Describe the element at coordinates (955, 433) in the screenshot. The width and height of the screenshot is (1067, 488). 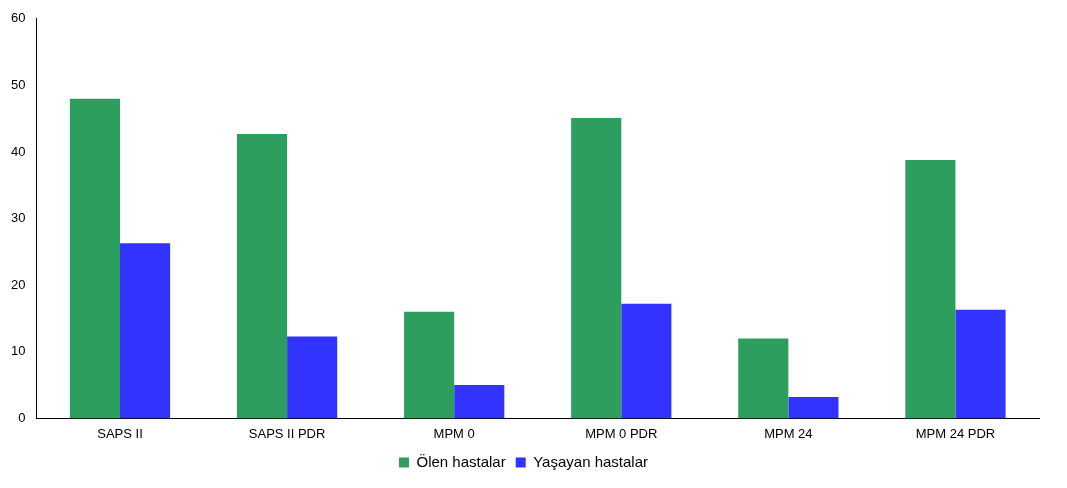
I see `x-tick-label: MPM 24 PDR` at that location.